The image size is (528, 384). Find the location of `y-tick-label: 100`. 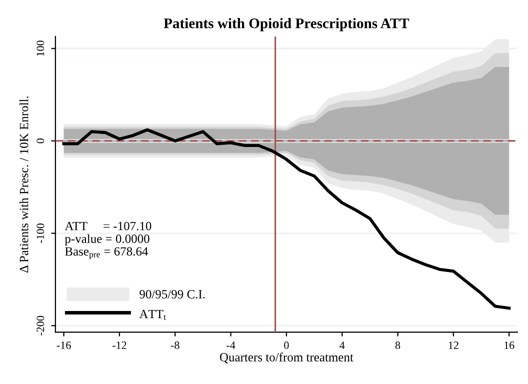

y-tick-label: 100 is located at coordinates (40, 48).